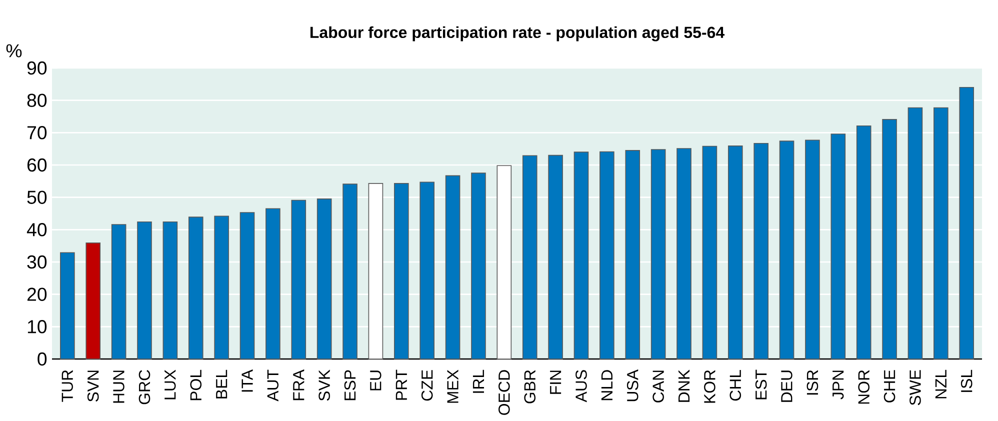 The height and width of the screenshot is (421, 998). What do you see at coordinates (710, 386) in the screenshot?
I see `x-tick-label: KOR` at bounding box center [710, 386].